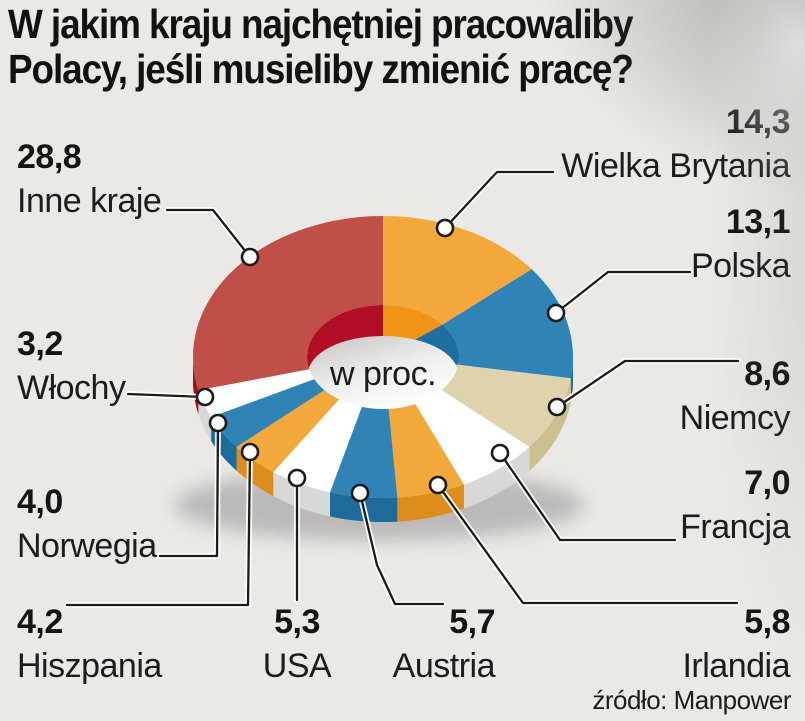 The height and width of the screenshot is (721, 805). Describe the element at coordinates (89, 179) in the screenshot. I see `slice-label-inne-kraje: 28,8 Inne kraje` at that location.